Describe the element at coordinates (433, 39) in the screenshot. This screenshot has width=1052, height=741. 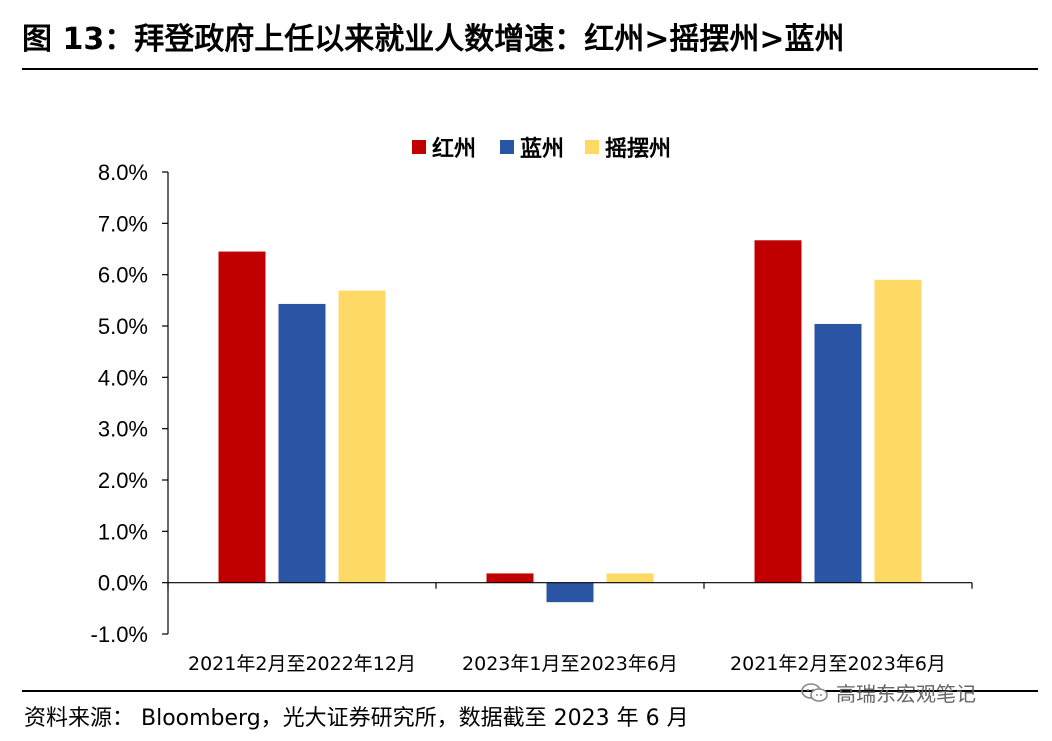
I see `chart-title: 图 13：拜登政府上任以来就业人数增速：红州>摇摆州>蓝州` at that location.